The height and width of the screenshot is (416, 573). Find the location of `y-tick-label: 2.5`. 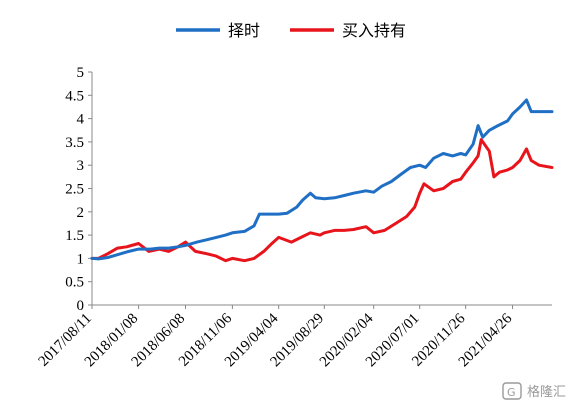

y-tick-label: 2.5 is located at coordinates (74, 190).